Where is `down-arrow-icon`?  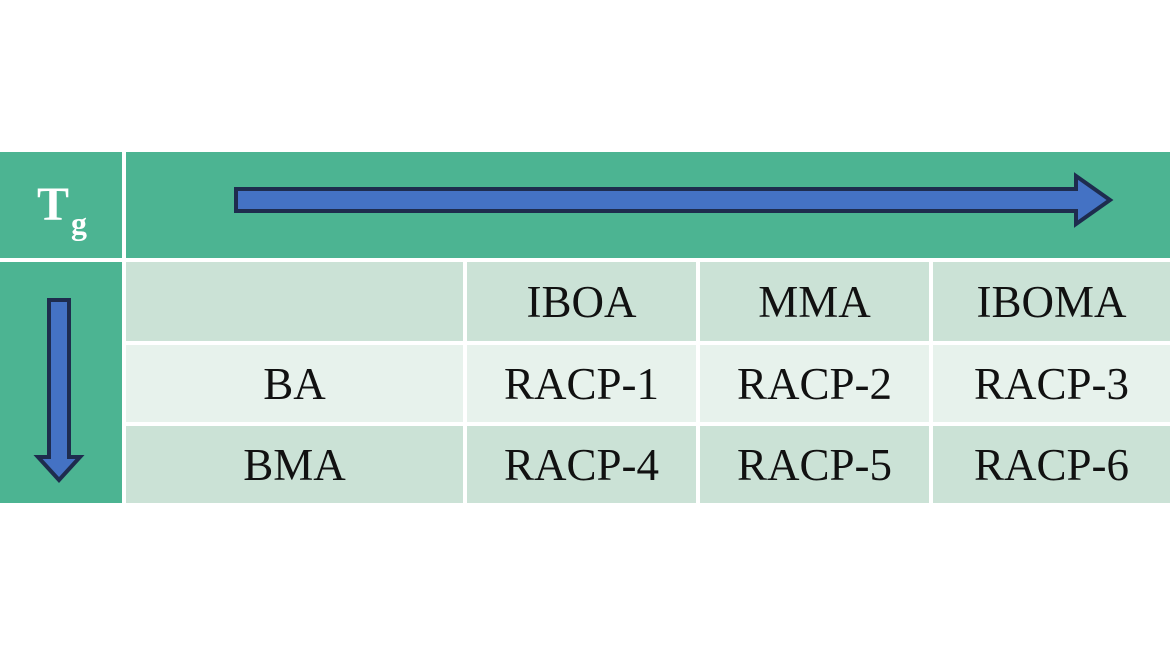 down-arrow-icon is located at coordinates (59, 390).